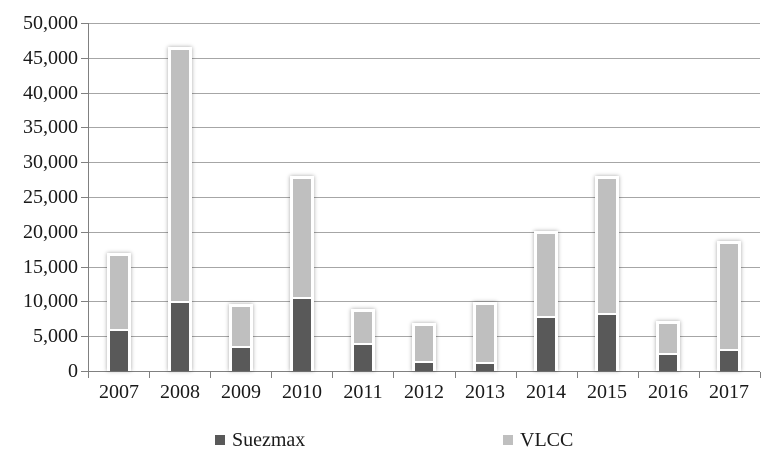  What do you see at coordinates (547, 440) in the screenshot?
I see `legend-label-vlcc: VLCC` at bounding box center [547, 440].